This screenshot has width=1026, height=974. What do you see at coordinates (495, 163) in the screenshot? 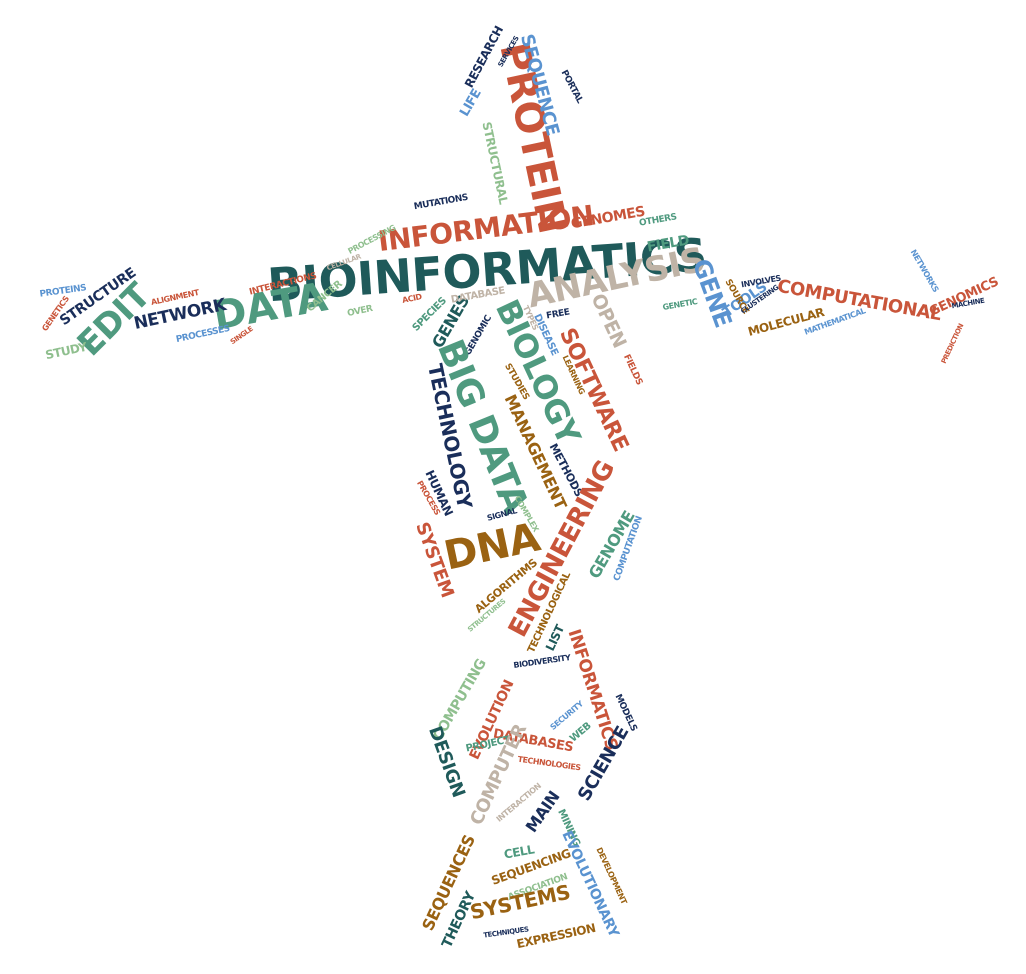
I see `cloud-word: STRUCTURAL` at bounding box center [495, 163].